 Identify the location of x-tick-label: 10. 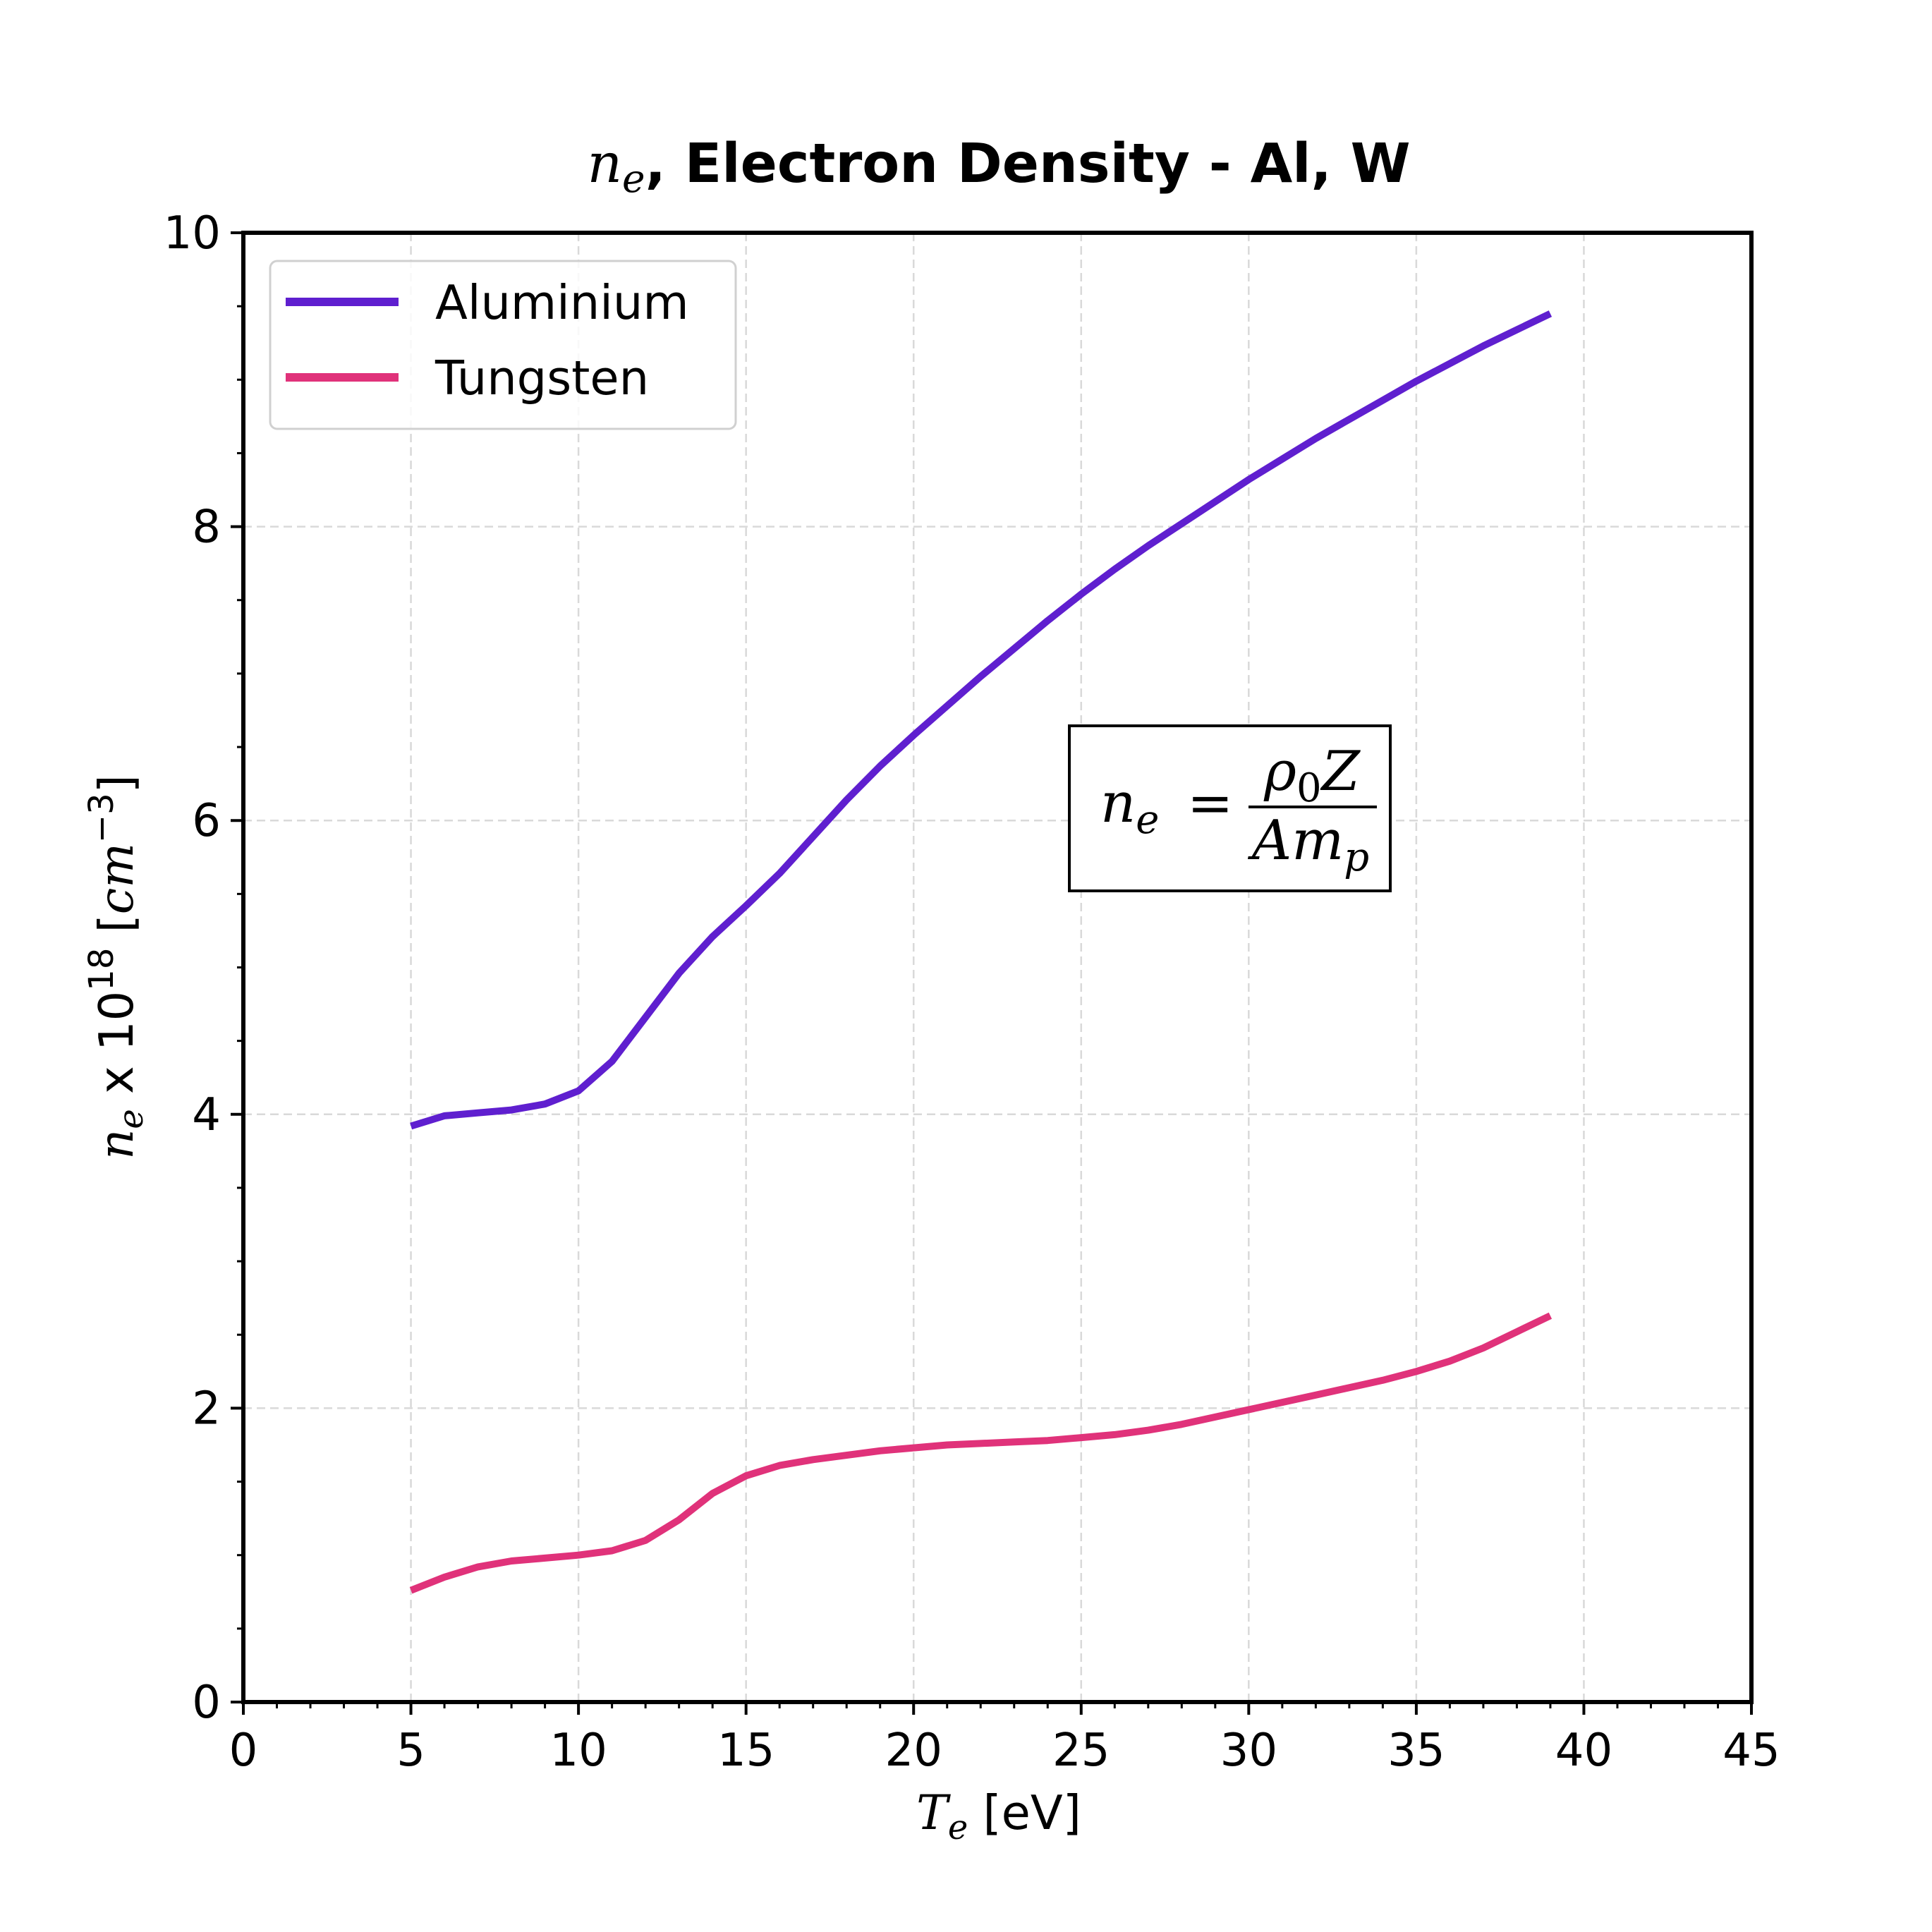
(578, 1751).